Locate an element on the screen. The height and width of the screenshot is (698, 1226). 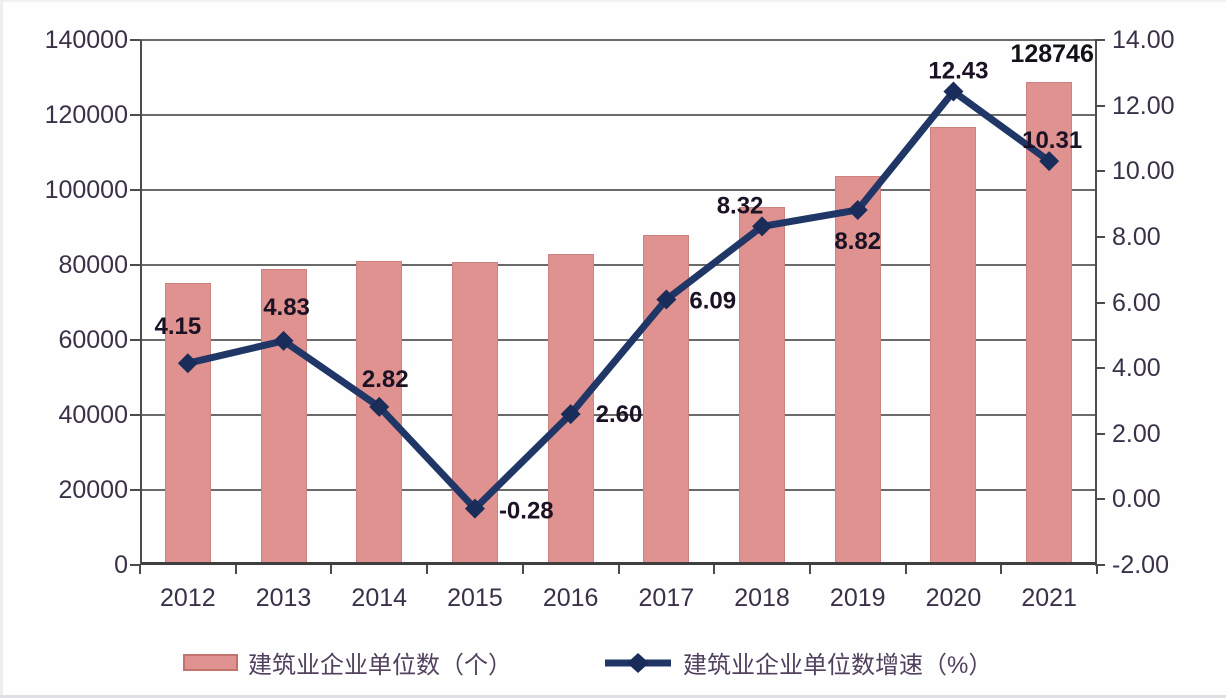
y-axis-right-tick-label: 2.00 is located at coordinates (1136, 433).